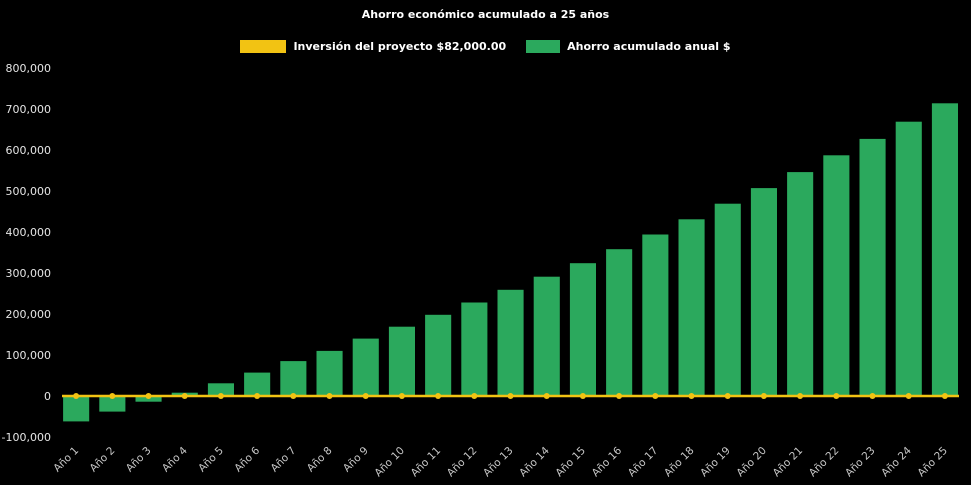 The image size is (971, 485). I want to click on x-tick-label: Año 17, so click(643, 462).